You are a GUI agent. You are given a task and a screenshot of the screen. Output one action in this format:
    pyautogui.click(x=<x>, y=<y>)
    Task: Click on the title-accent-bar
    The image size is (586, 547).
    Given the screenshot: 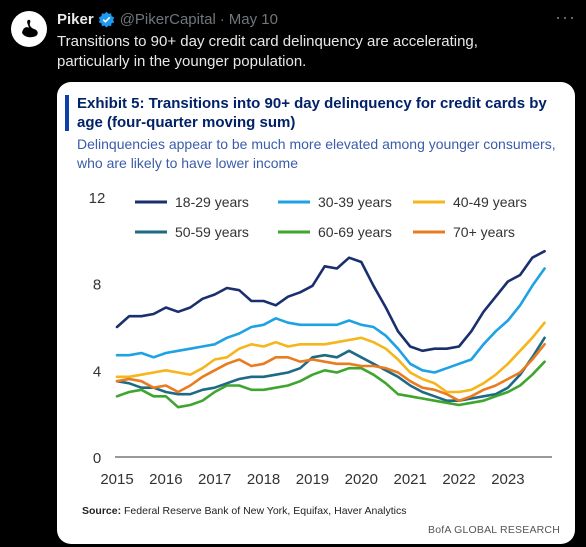 What is the action you would take?
    pyautogui.click(x=67, y=113)
    